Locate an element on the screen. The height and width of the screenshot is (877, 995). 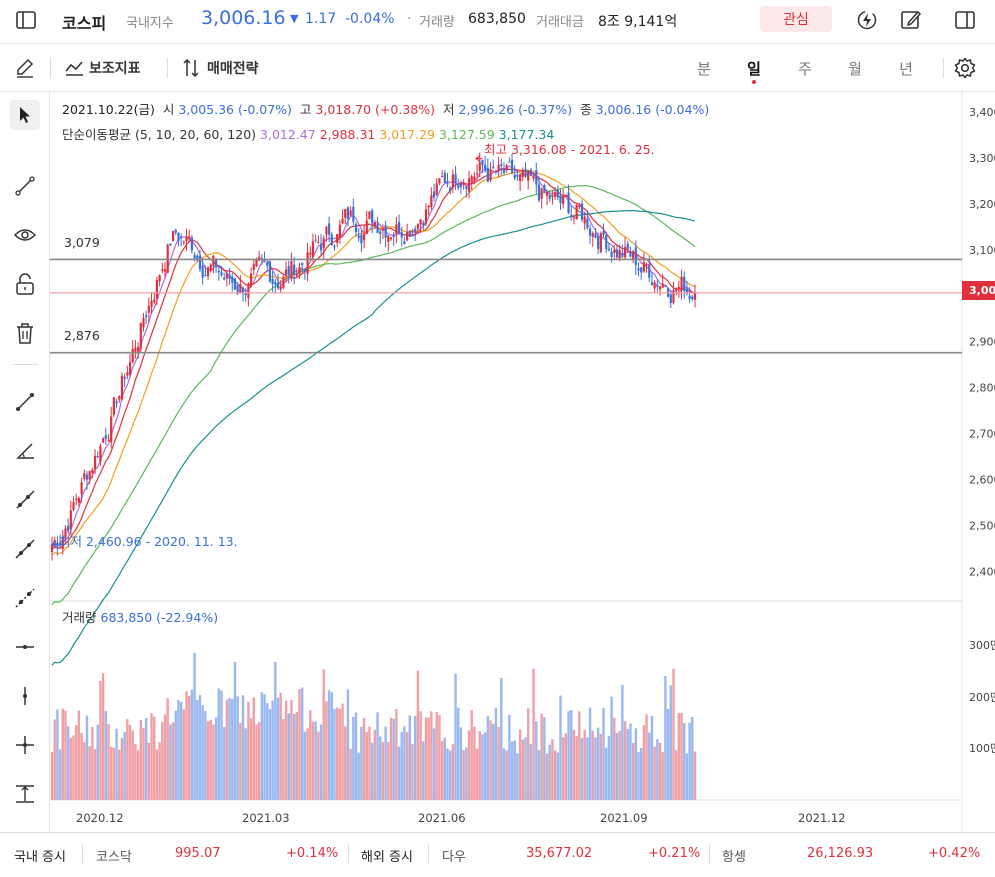
period-week-tab: 주 is located at coordinates (805, 69).